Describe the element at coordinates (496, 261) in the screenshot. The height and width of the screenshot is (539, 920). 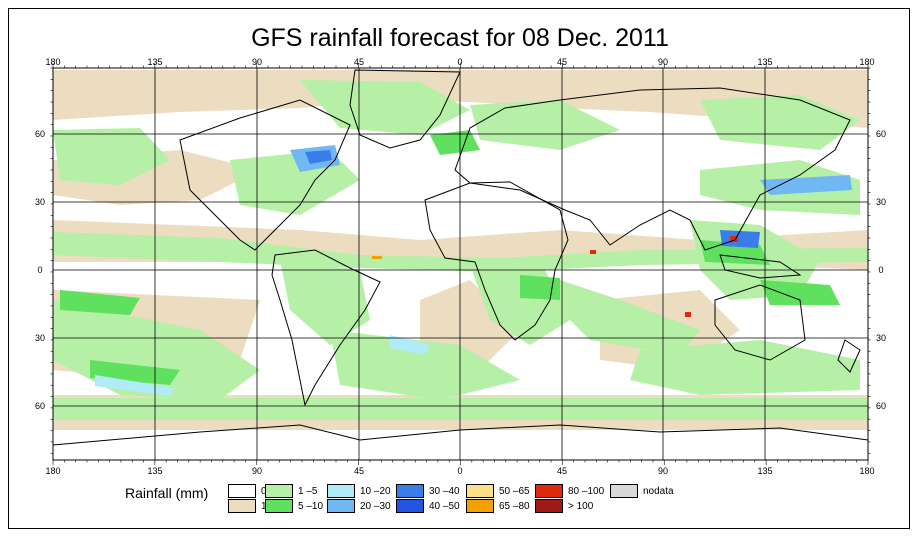
I see `africa-outline` at that location.